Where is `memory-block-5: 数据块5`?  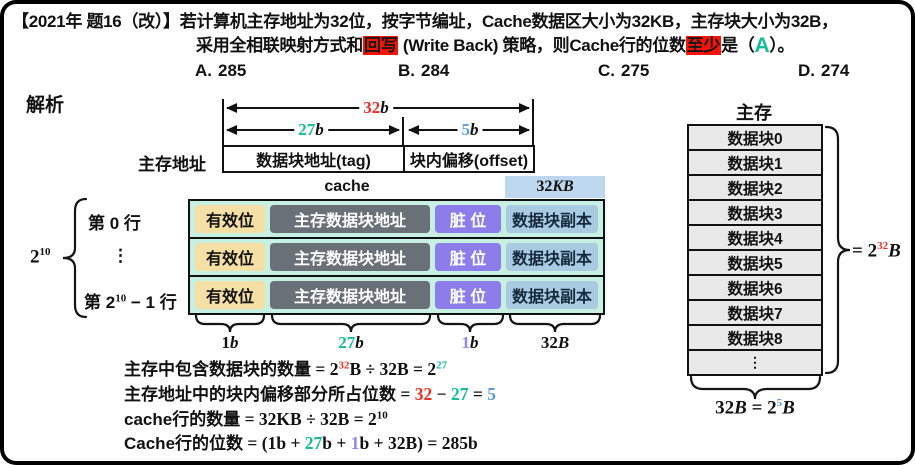
memory-block-5: 数据块5 is located at coordinates (755, 263).